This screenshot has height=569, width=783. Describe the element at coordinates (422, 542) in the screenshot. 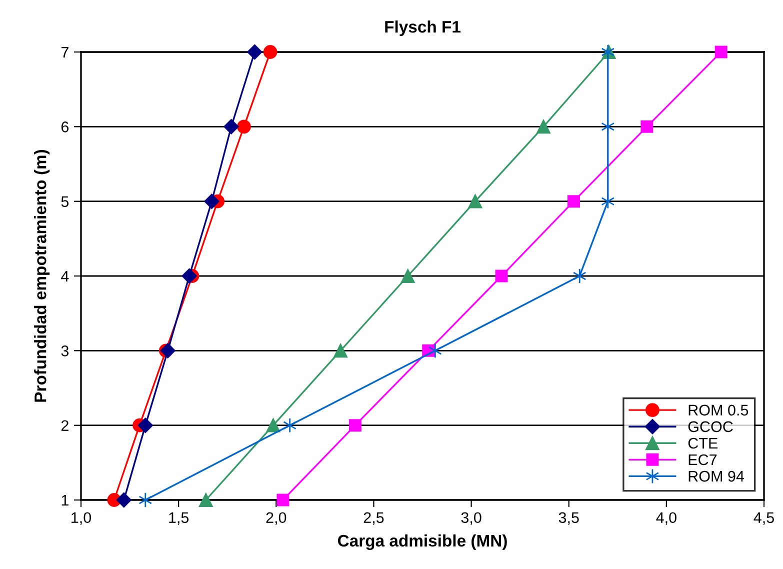

I see `x-axis-title: Carga admisible (MN)` at that location.